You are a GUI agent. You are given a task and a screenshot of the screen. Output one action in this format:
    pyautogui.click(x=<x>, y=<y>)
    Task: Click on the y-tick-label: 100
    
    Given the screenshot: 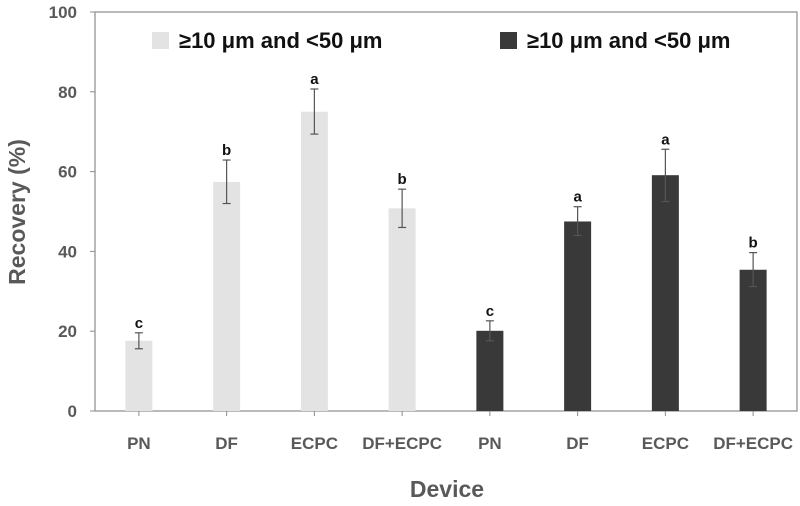 What is the action you would take?
    pyautogui.click(x=63, y=12)
    